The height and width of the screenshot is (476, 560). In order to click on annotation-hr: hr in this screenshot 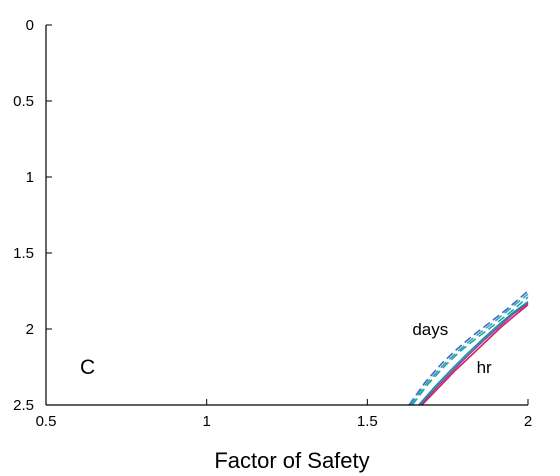, I will do `click(484, 367)`.